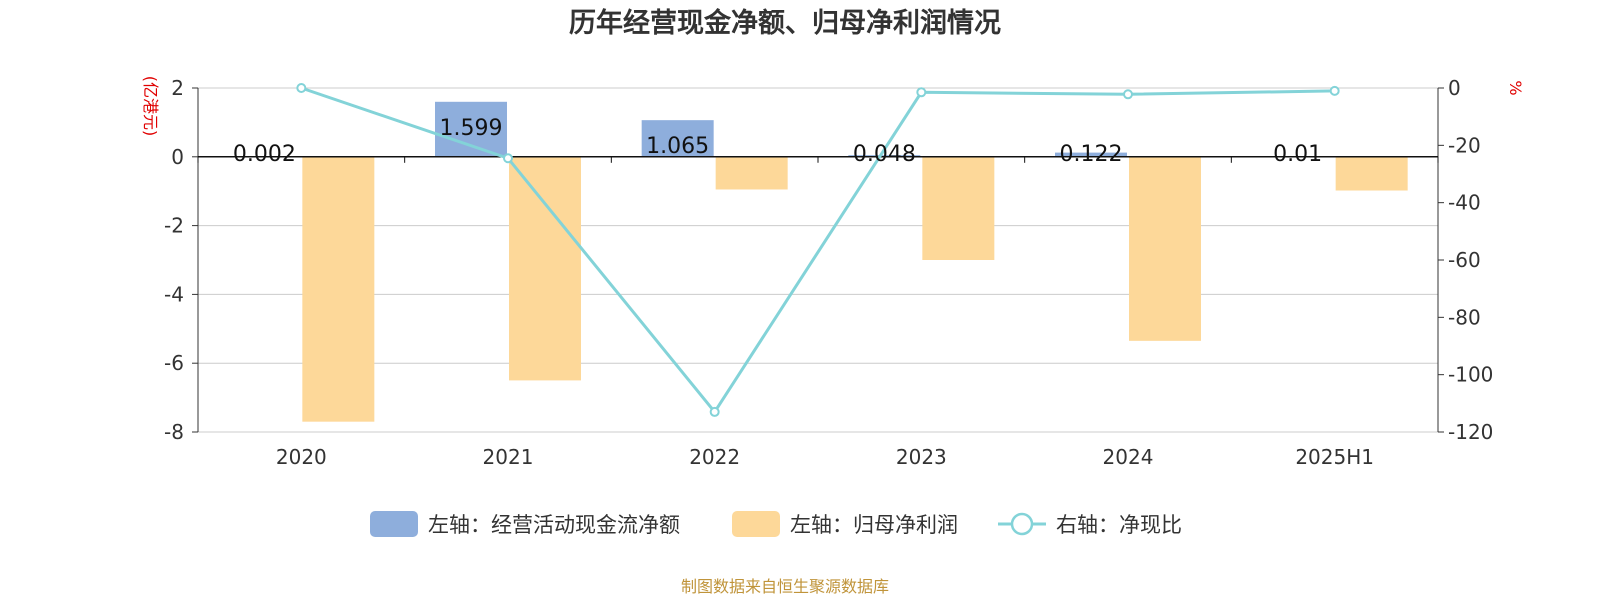 This screenshot has width=1600, height=600. What do you see at coordinates (394, 524) in the screenshot?
I see `legend-swatch-cash-flow` at bounding box center [394, 524].